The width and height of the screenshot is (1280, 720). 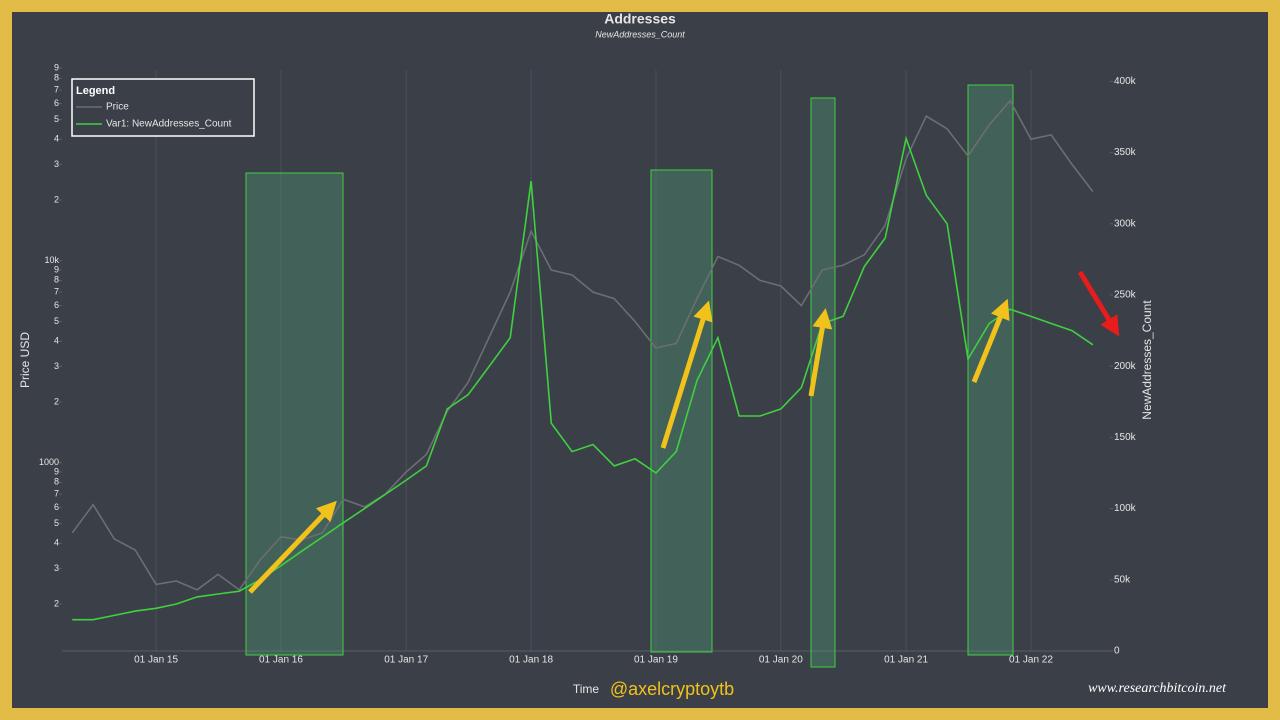 I want to click on x-tick-label: 01 Jan 17, so click(x=406, y=660).